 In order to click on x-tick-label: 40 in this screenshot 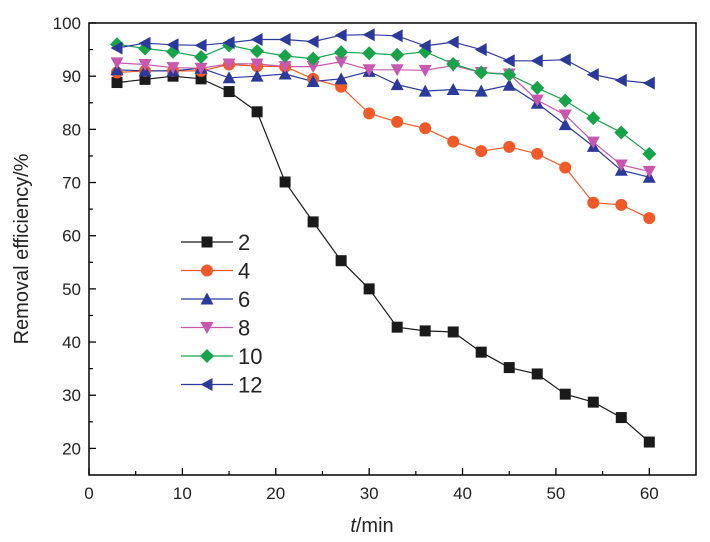, I will do `click(462, 493)`.